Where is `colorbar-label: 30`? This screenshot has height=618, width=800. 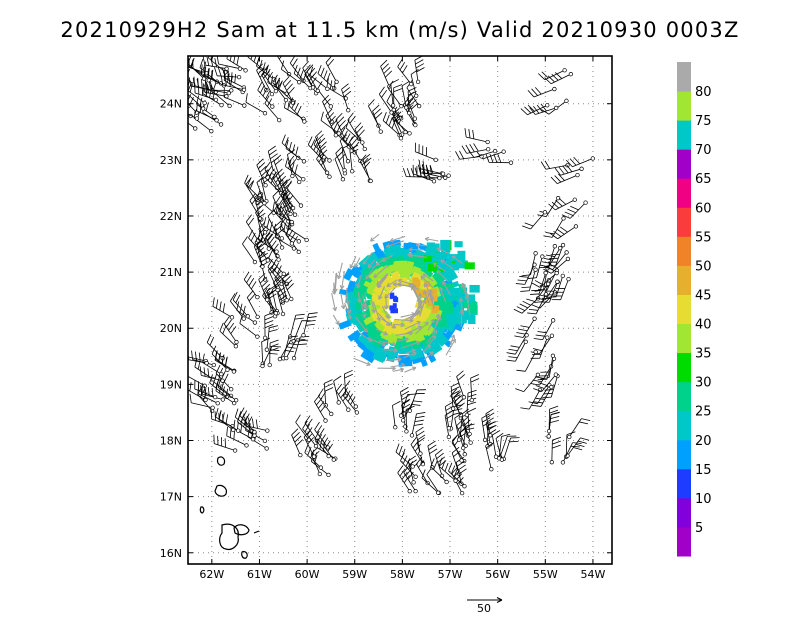 colorbar-label: 30 is located at coordinates (703, 383).